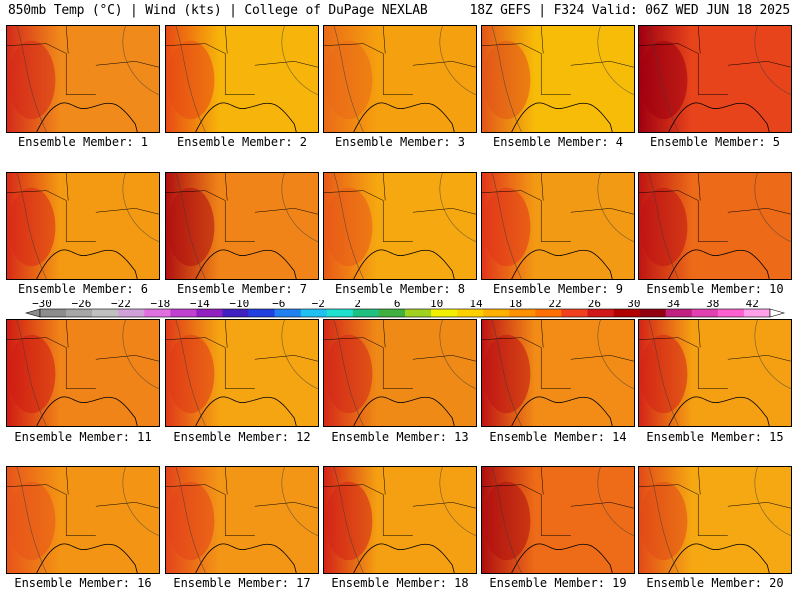  I want to click on colorbar-tick-label: −6, so click(278, 305).